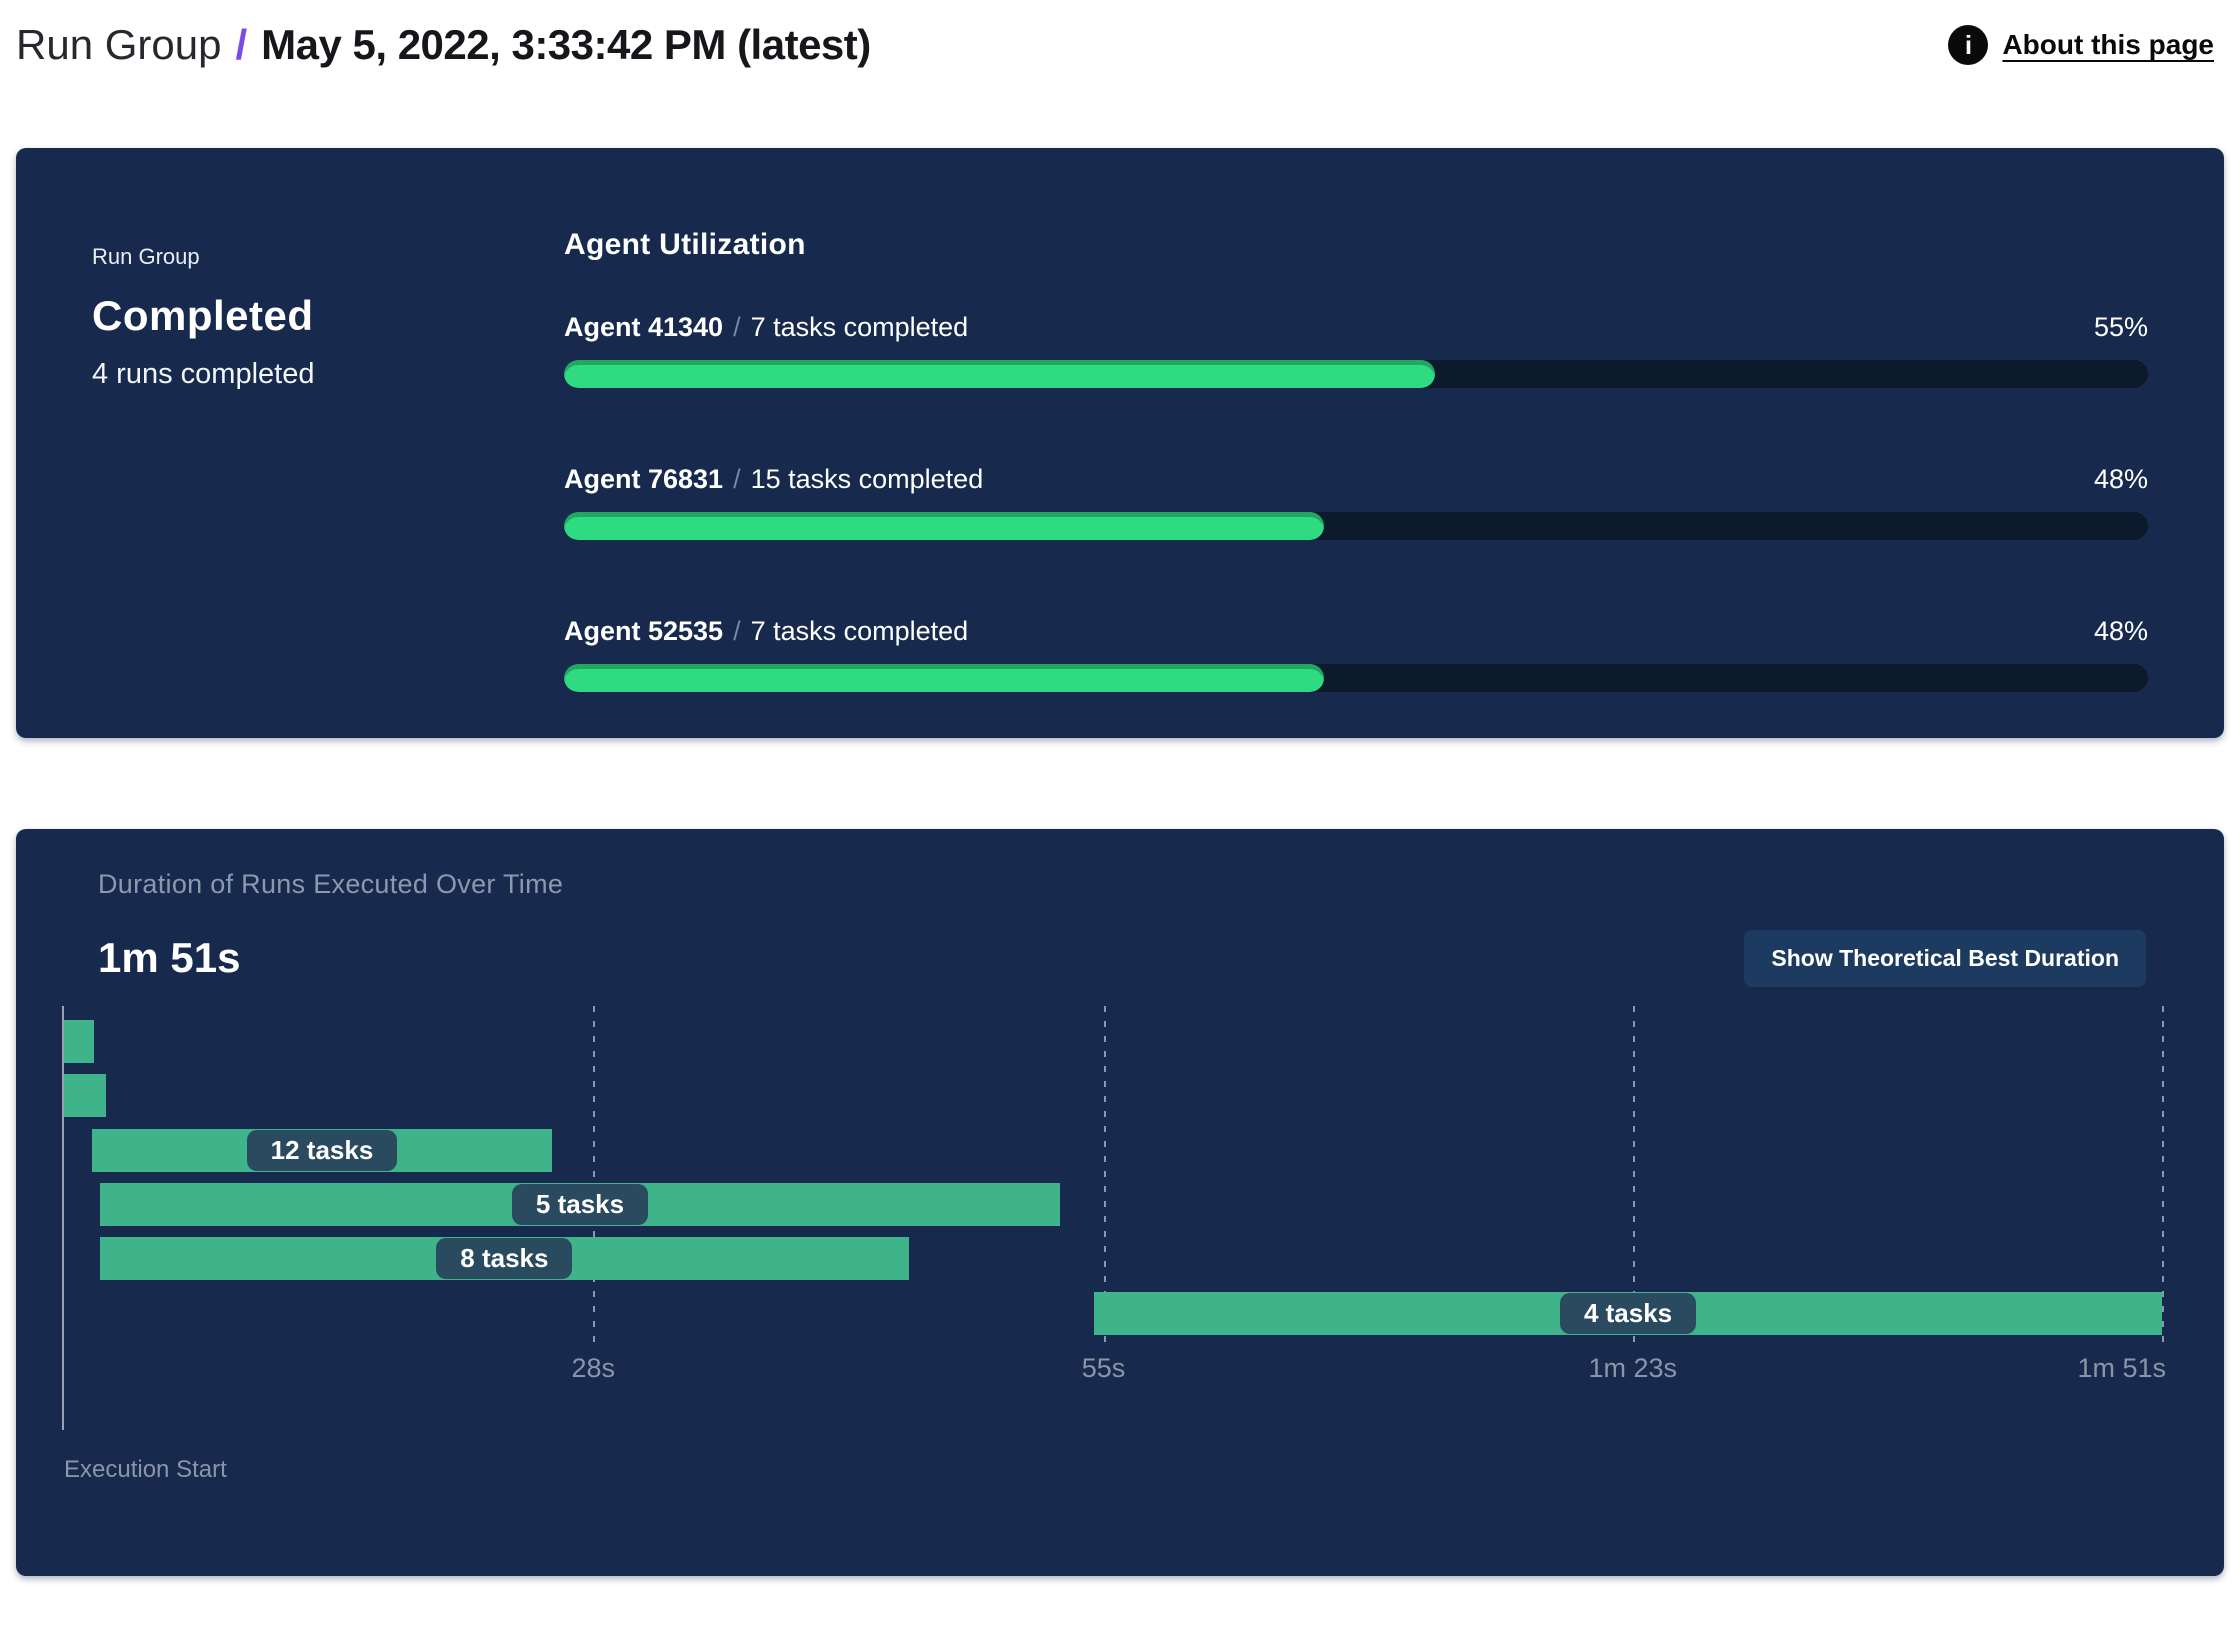 The image size is (2240, 1626). I want to click on x-tick-label: 55s, so click(1103, 1368).